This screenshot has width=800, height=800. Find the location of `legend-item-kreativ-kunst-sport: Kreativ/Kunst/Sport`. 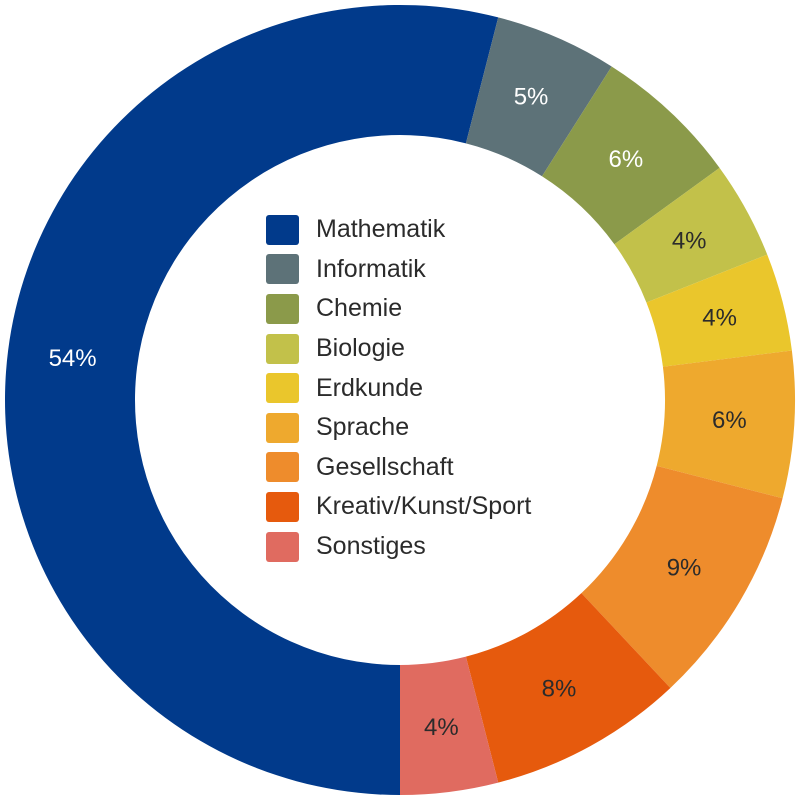

legend-item-kreativ-kunst-sport: Kreativ/Kunst/Sport is located at coordinates (398, 507).